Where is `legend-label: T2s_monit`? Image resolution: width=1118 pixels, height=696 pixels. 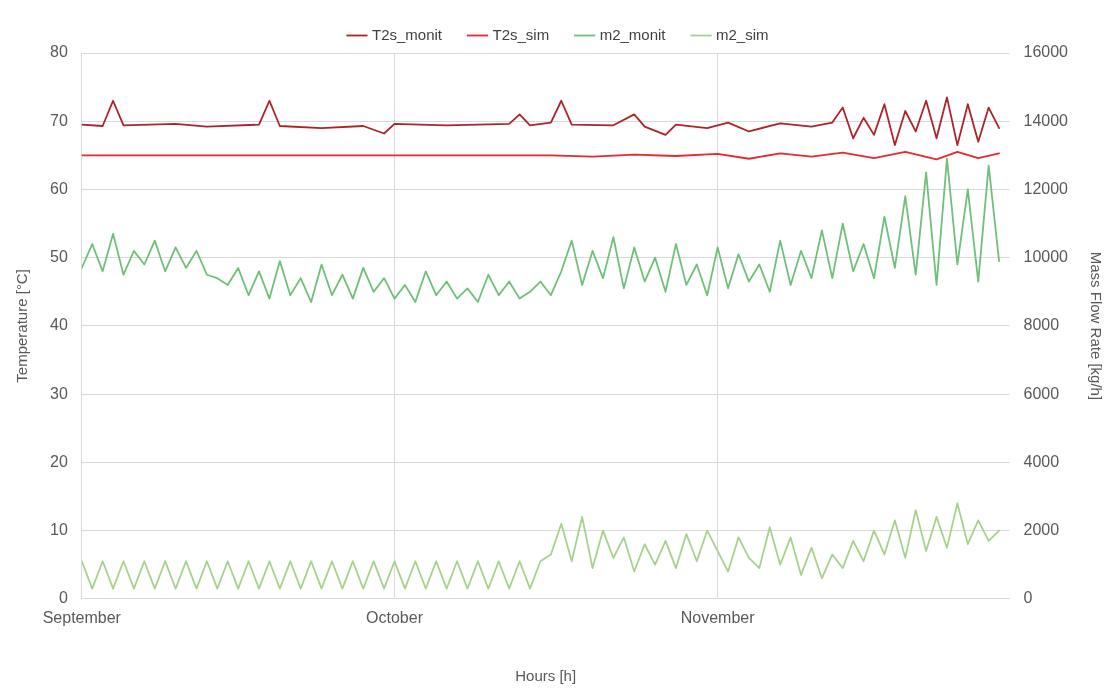 legend-label: T2s_monit is located at coordinates (407, 34).